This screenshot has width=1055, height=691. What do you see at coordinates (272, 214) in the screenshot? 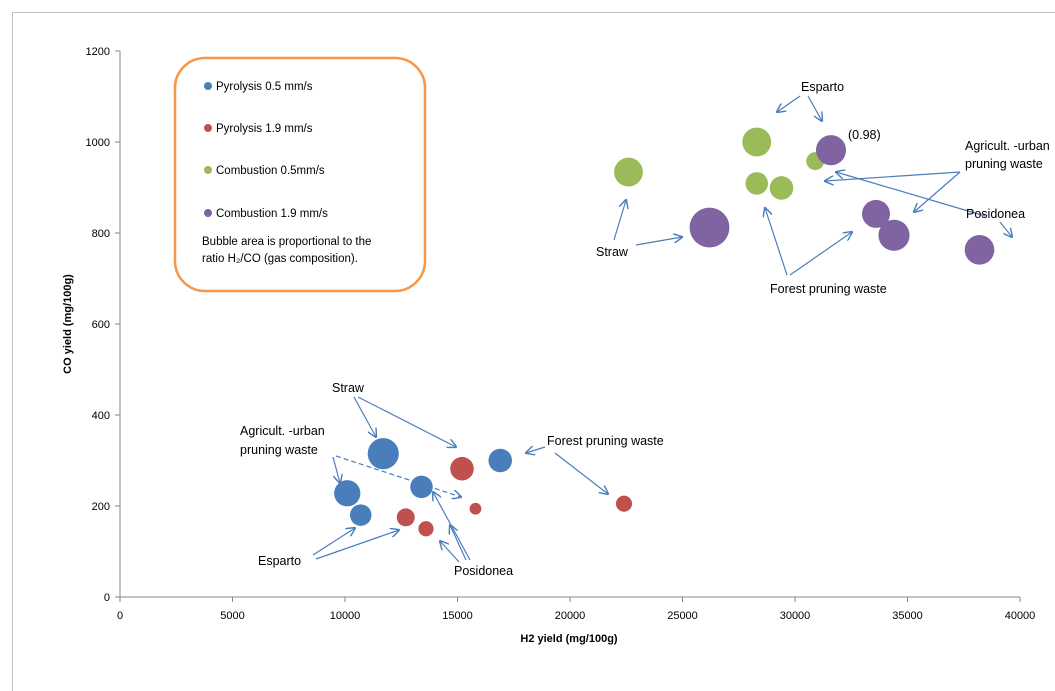
I see `legend-label-combustion-19: Combustion 1.9 mm/s` at bounding box center [272, 214].